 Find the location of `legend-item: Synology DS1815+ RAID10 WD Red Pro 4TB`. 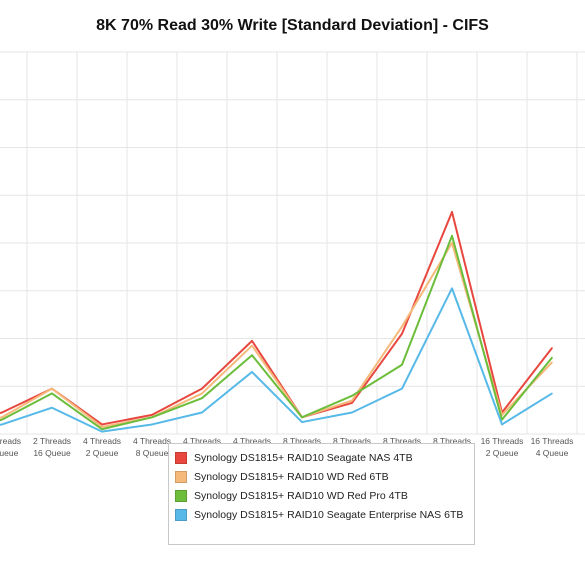

legend-item: Synology DS1815+ RAID10 WD Red Pro 4TB is located at coordinates (324, 495).